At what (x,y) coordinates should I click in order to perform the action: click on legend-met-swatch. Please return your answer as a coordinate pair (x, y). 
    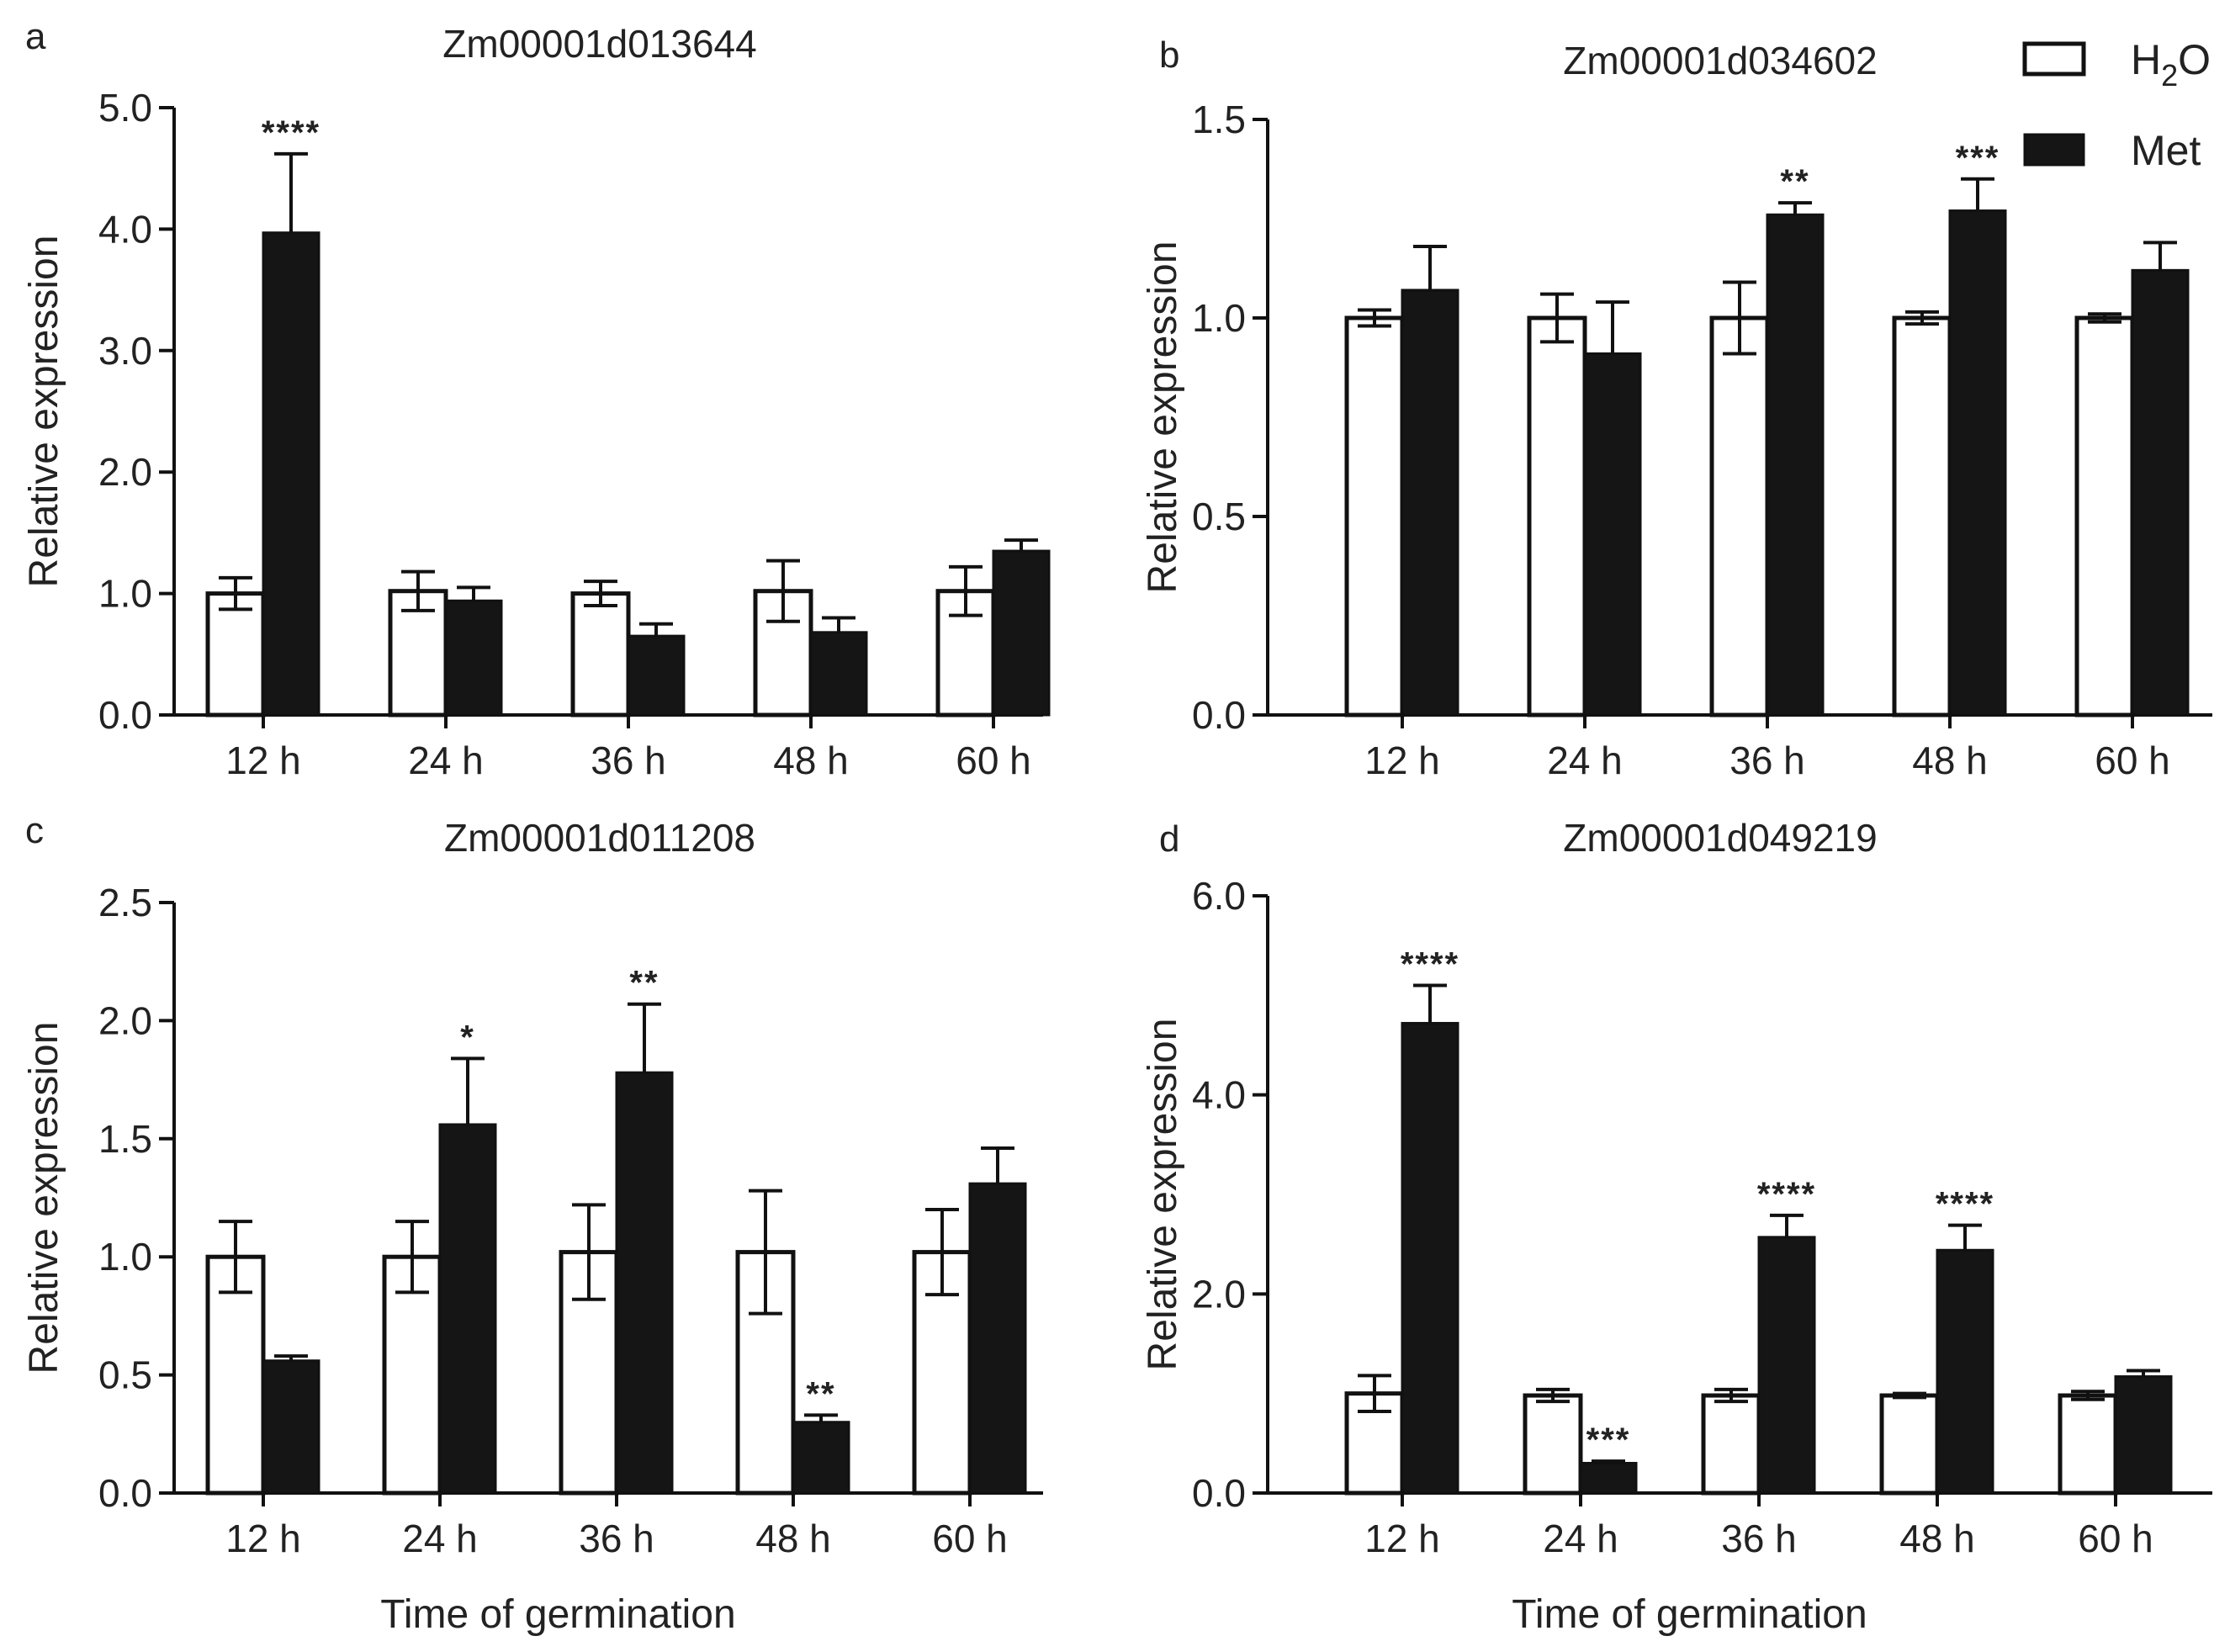
    Looking at the image, I should click on (2054, 150).